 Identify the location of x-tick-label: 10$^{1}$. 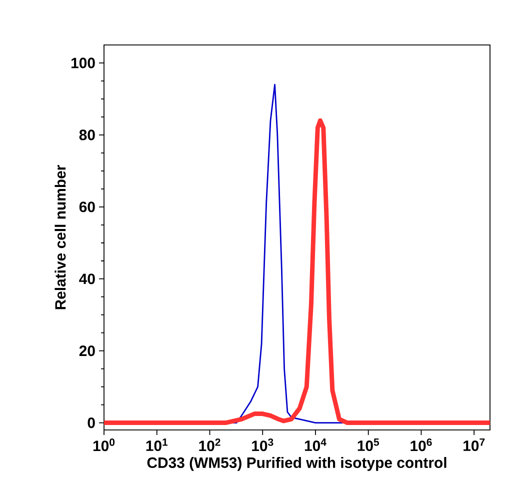
(157, 445).